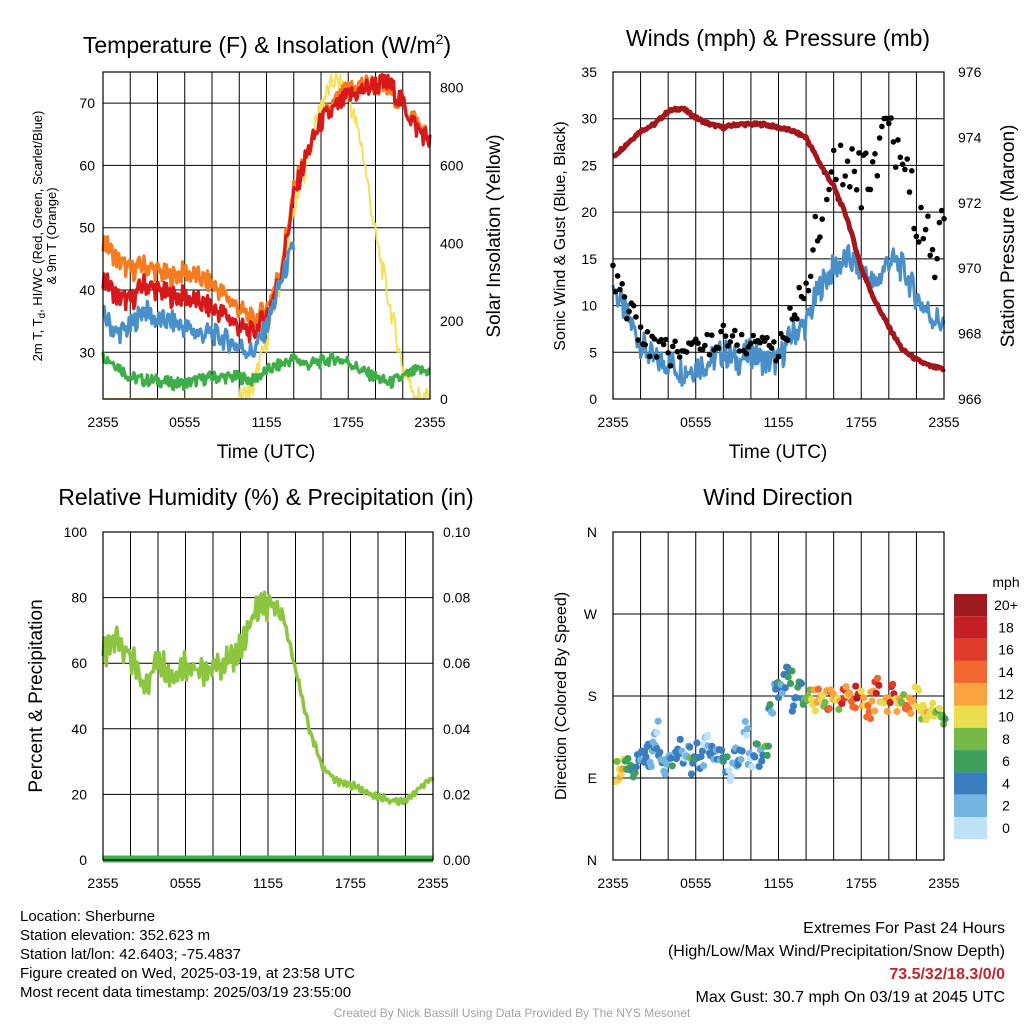 The image size is (1024, 1024). What do you see at coordinates (88, 916) in the screenshot?
I see `station-location: Location: Sherburne` at bounding box center [88, 916].